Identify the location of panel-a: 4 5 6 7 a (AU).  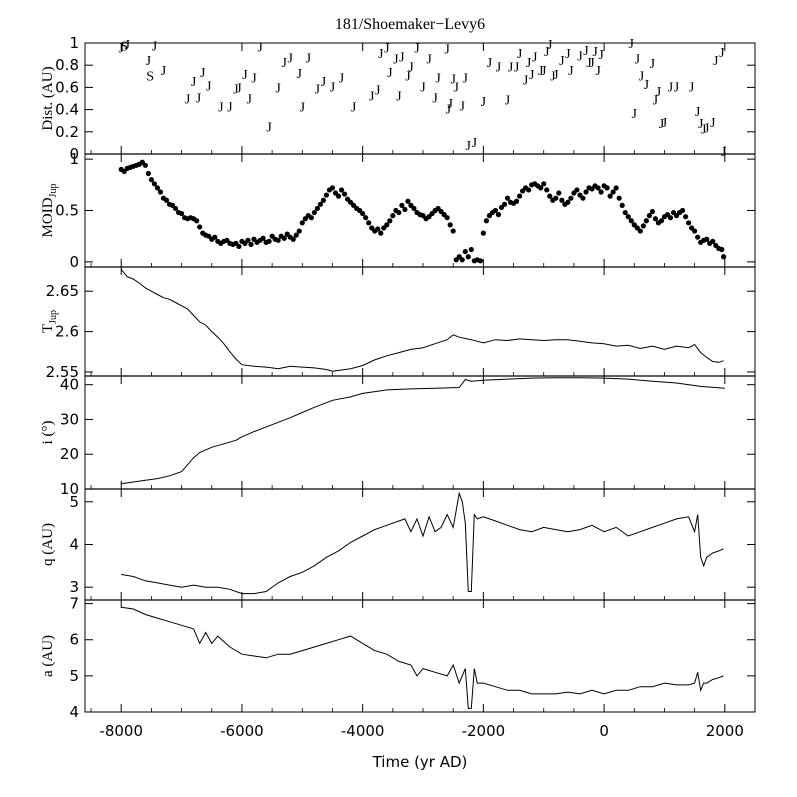
(398, 658).